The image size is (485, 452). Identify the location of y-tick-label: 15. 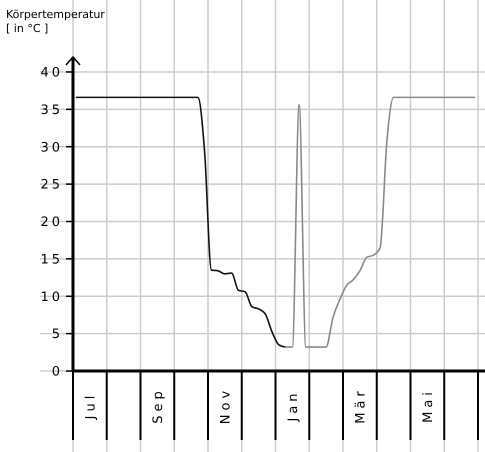
(51, 260).